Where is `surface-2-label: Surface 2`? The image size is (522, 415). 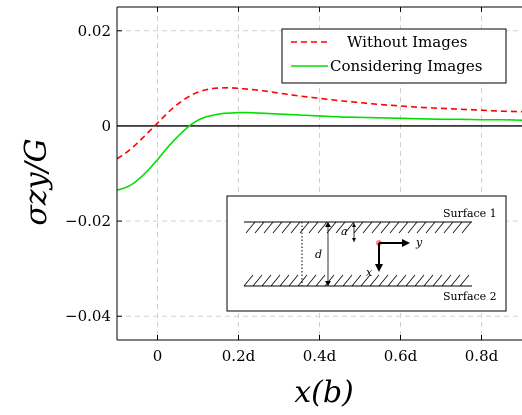 surface-2-label: Surface 2 is located at coordinates (470, 296).